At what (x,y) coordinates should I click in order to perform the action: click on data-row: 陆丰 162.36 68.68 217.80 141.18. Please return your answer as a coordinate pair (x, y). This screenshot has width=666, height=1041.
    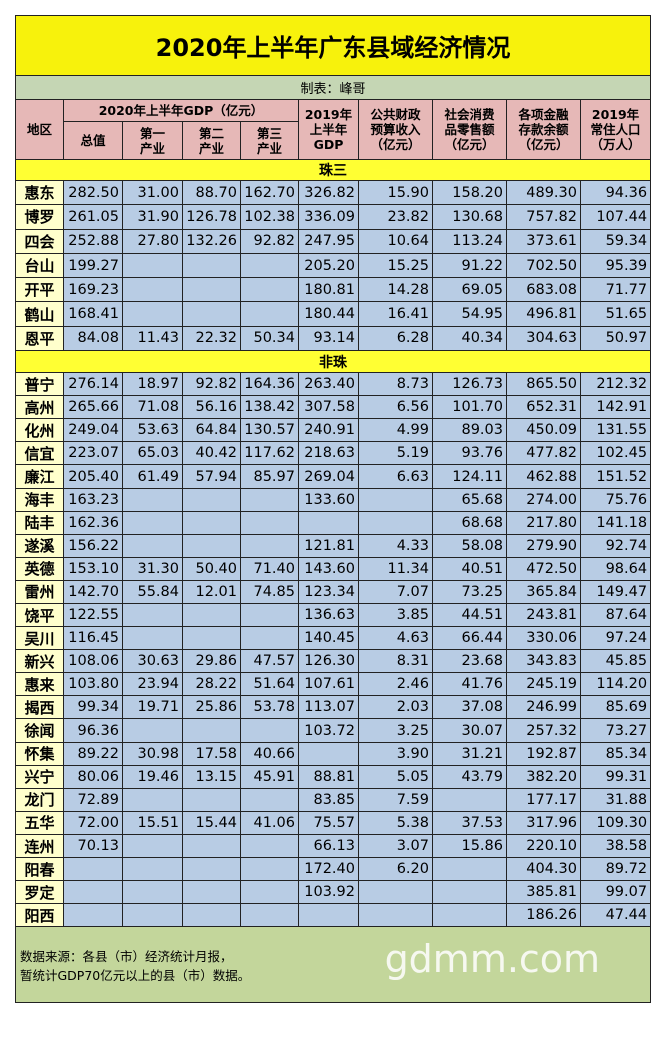
    Looking at the image, I should click on (333, 522).